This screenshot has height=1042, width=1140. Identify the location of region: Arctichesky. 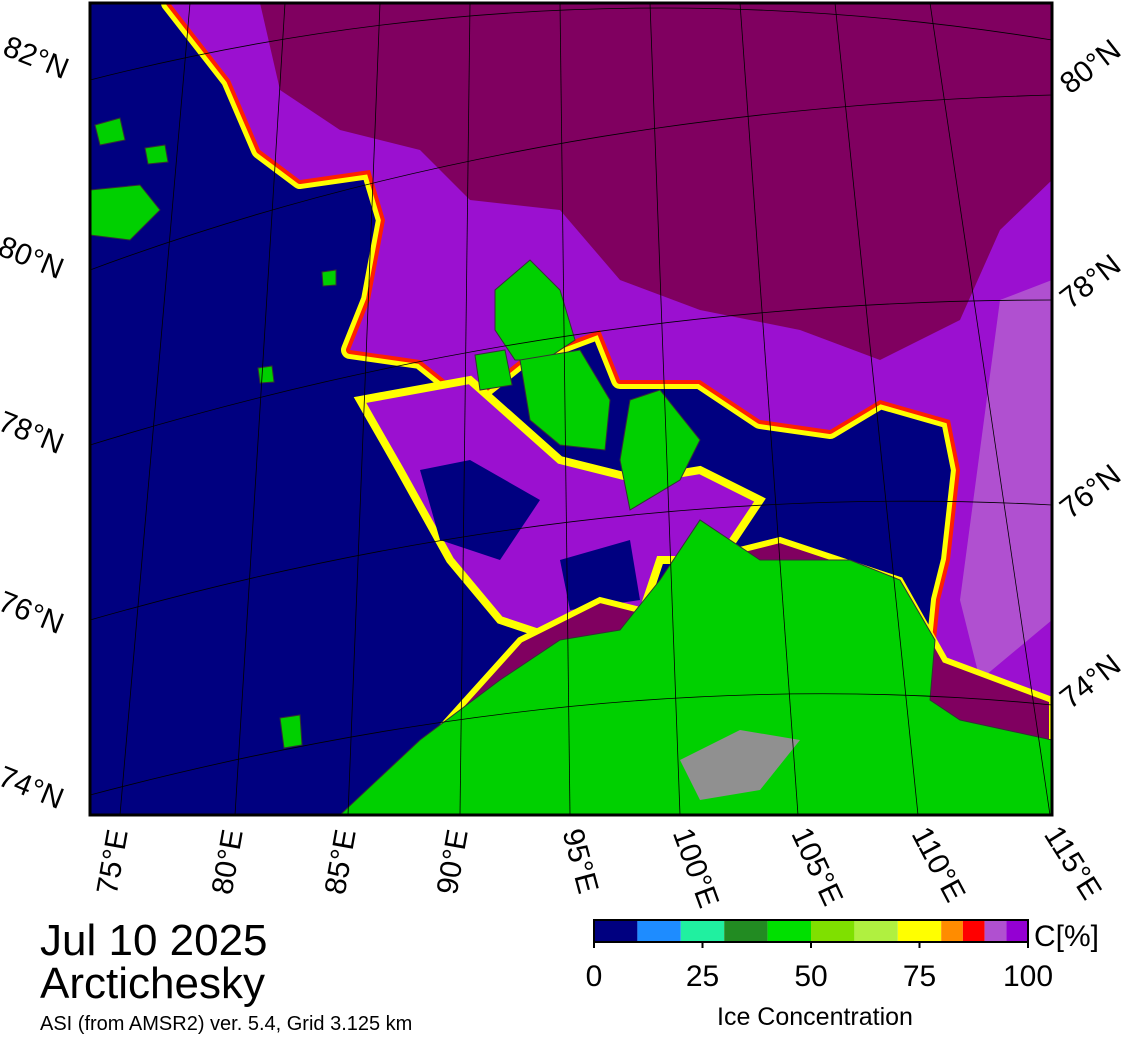
(152, 983).